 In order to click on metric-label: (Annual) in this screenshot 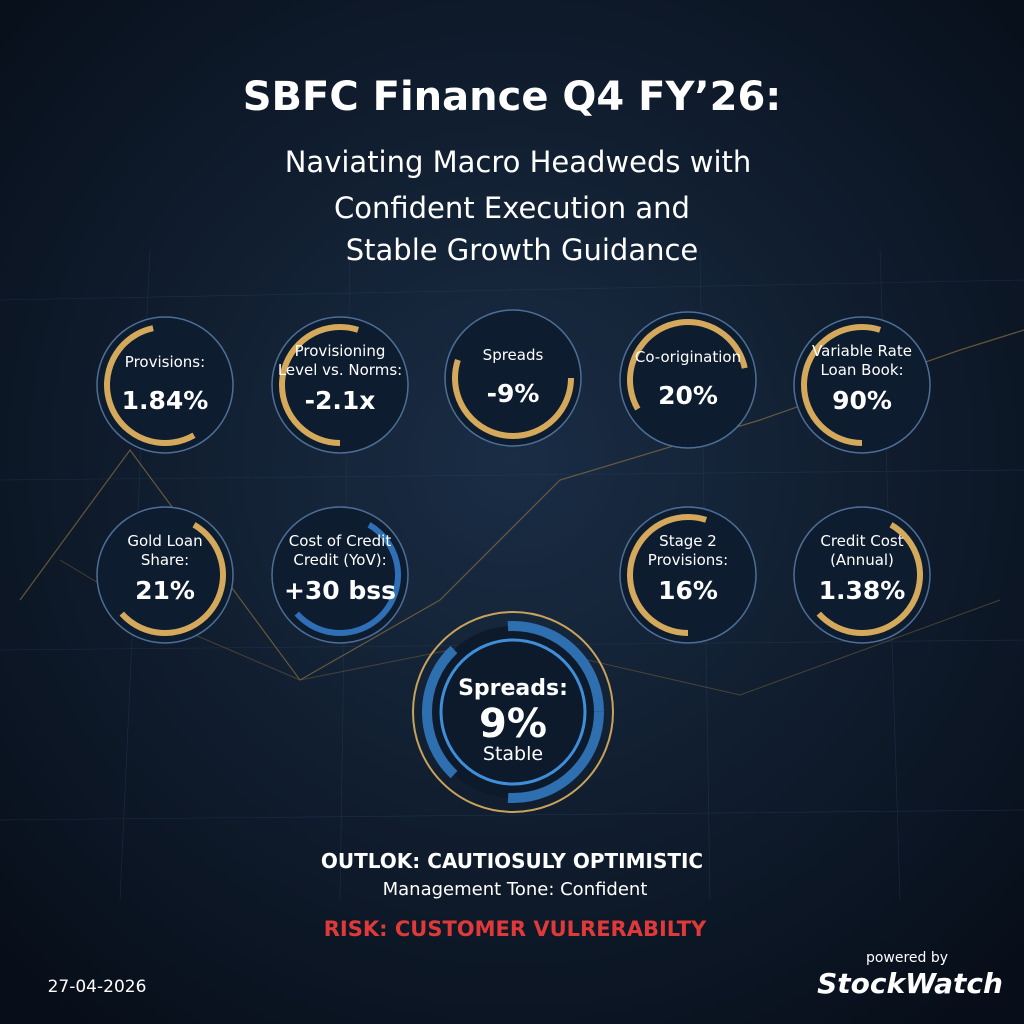, I will do `click(862, 560)`.